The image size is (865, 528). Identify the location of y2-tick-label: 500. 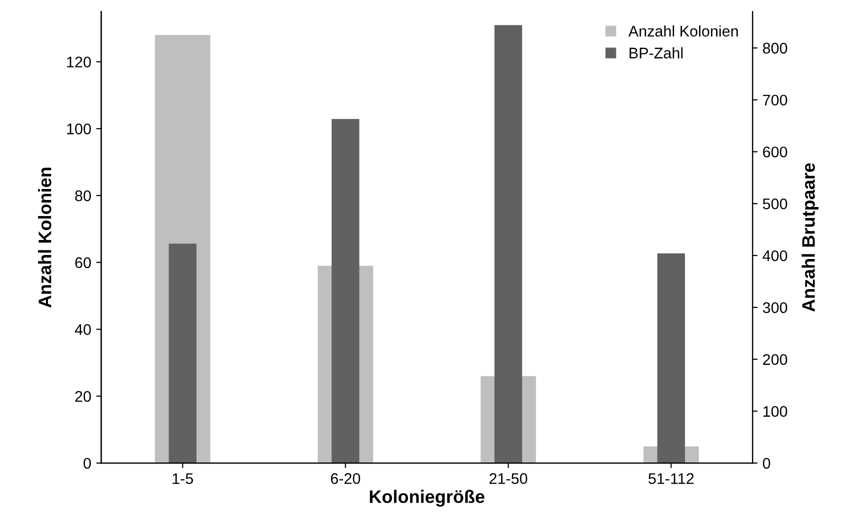
(775, 204).